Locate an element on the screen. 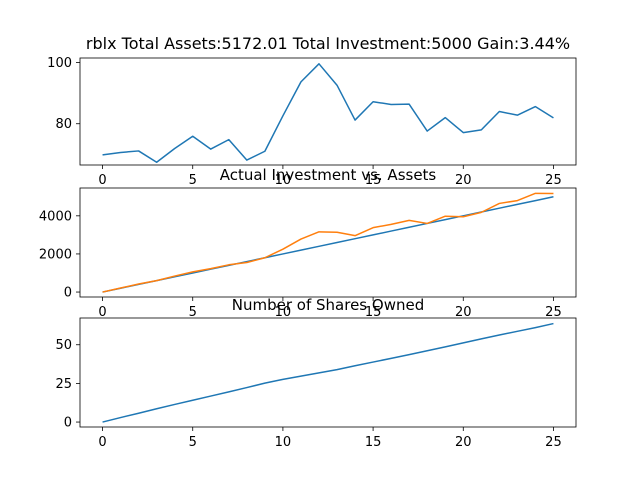  y-tick-label: 25 is located at coordinates (63, 384).